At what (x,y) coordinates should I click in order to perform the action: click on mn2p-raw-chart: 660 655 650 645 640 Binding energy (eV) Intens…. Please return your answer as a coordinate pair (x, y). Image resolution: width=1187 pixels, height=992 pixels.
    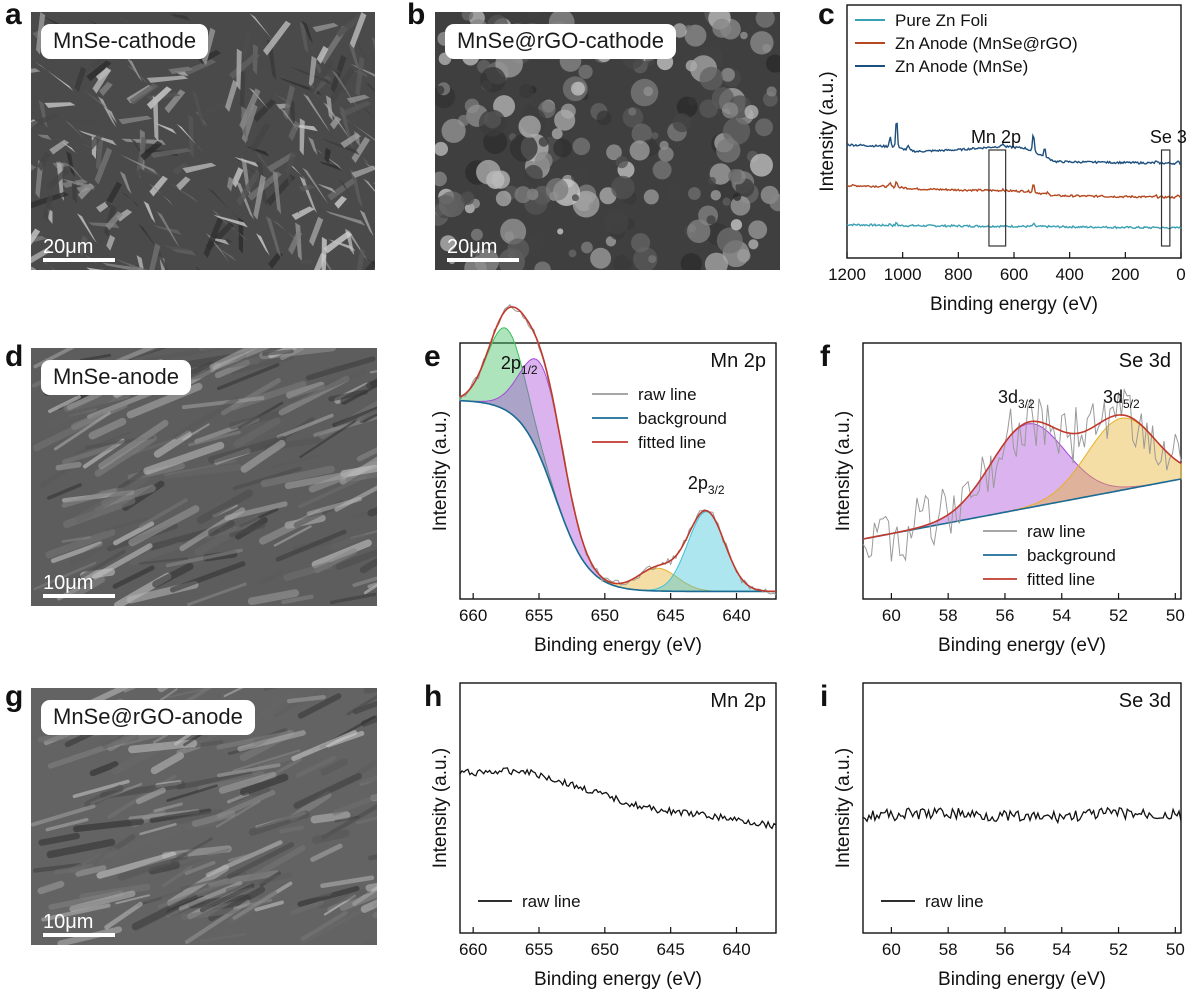
    Looking at the image, I should click on (603, 836).